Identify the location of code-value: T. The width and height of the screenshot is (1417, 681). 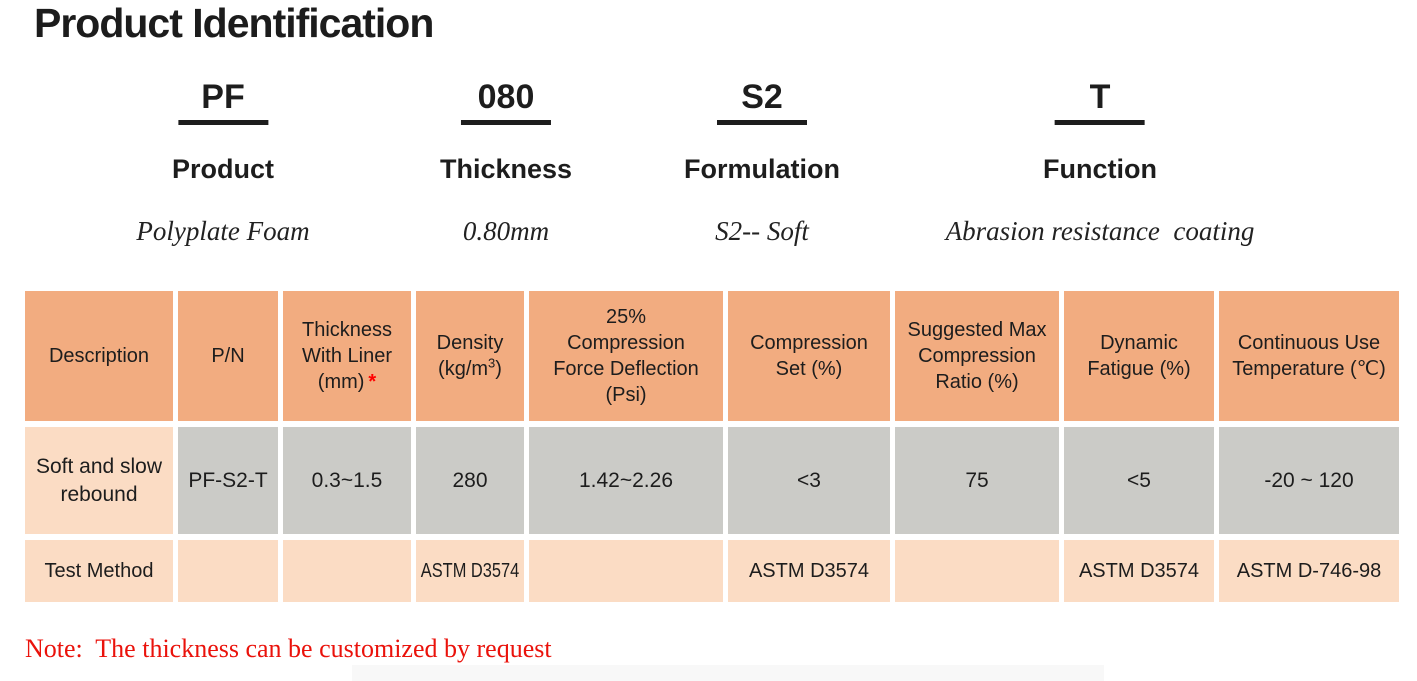
(1100, 97).